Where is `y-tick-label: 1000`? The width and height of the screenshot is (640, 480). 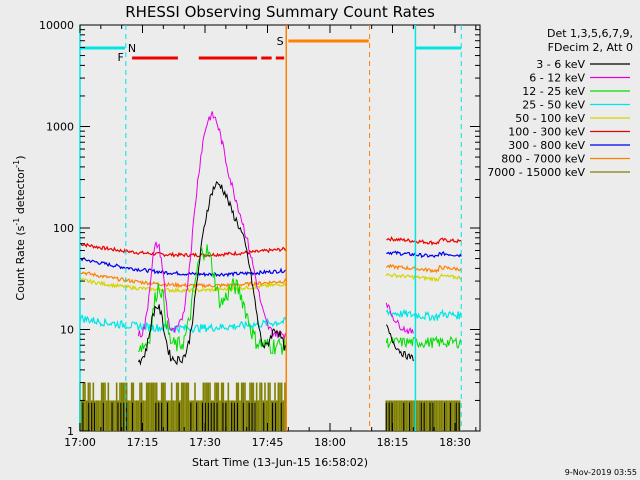 y-tick-label: 1000 is located at coordinates (60, 127).